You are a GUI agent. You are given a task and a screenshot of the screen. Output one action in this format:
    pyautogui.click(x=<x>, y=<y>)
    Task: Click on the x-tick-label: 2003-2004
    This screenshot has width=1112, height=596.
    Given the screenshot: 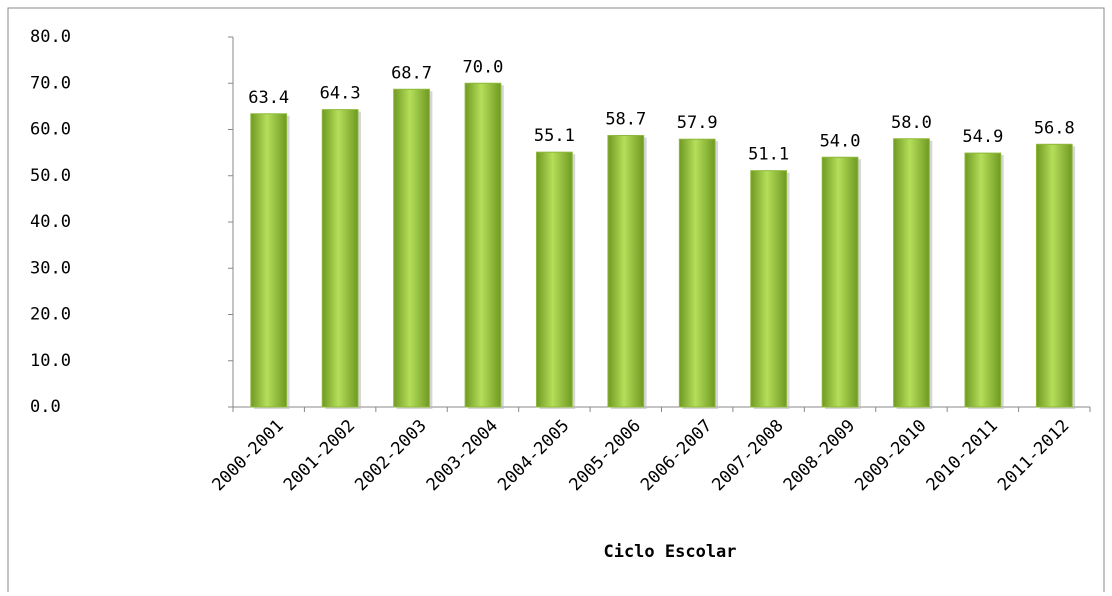 What is the action you would take?
    pyautogui.click(x=462, y=455)
    